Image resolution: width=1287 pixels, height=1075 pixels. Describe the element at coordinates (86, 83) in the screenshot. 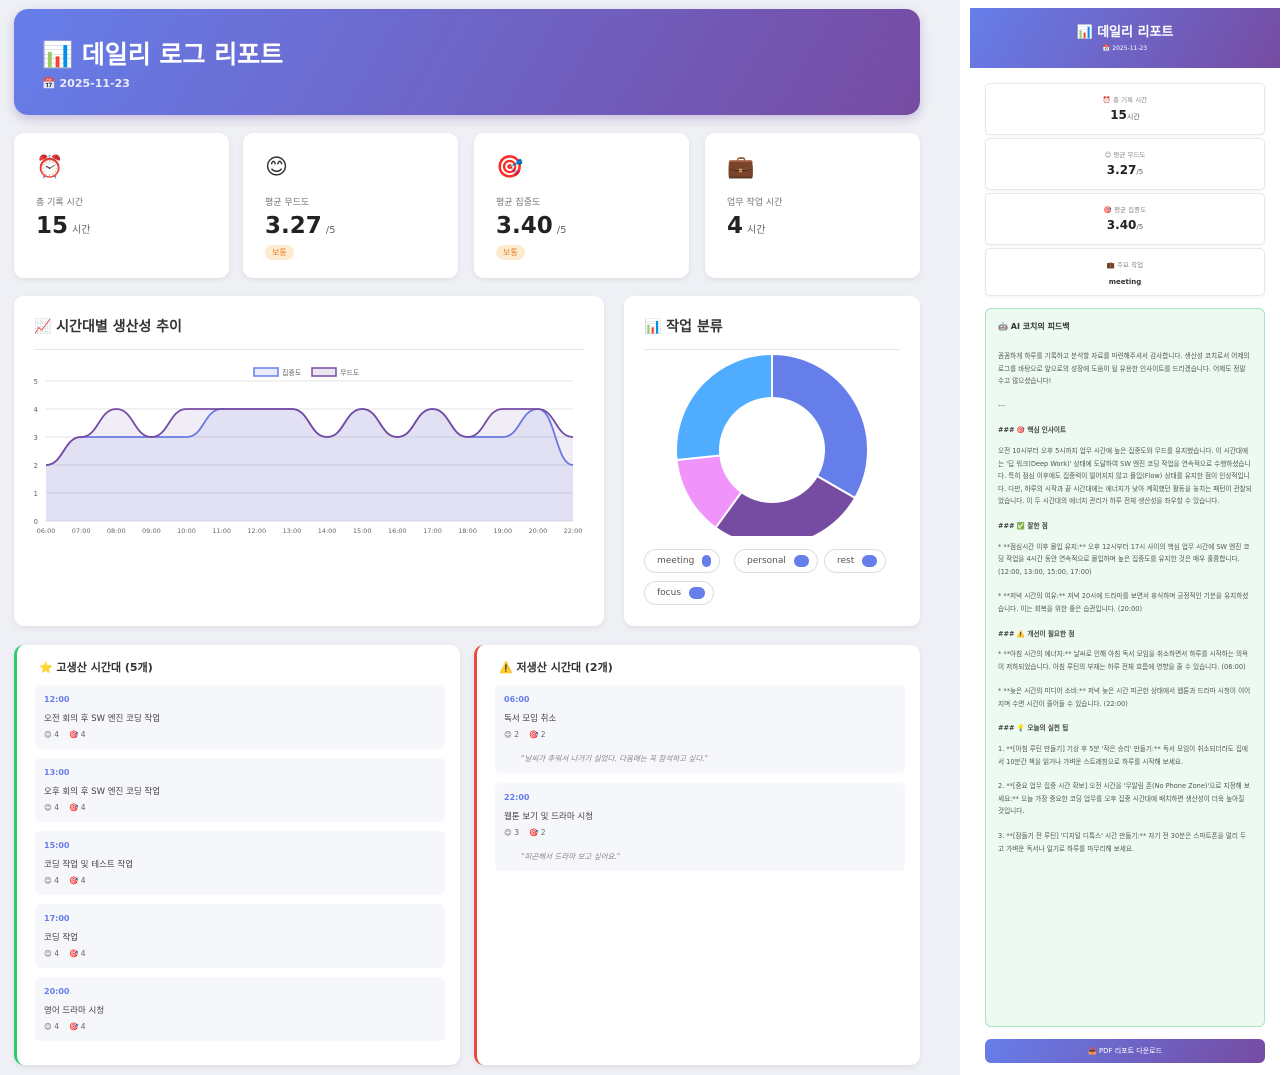

I see `header-date: 📅 2025-11-23` at that location.